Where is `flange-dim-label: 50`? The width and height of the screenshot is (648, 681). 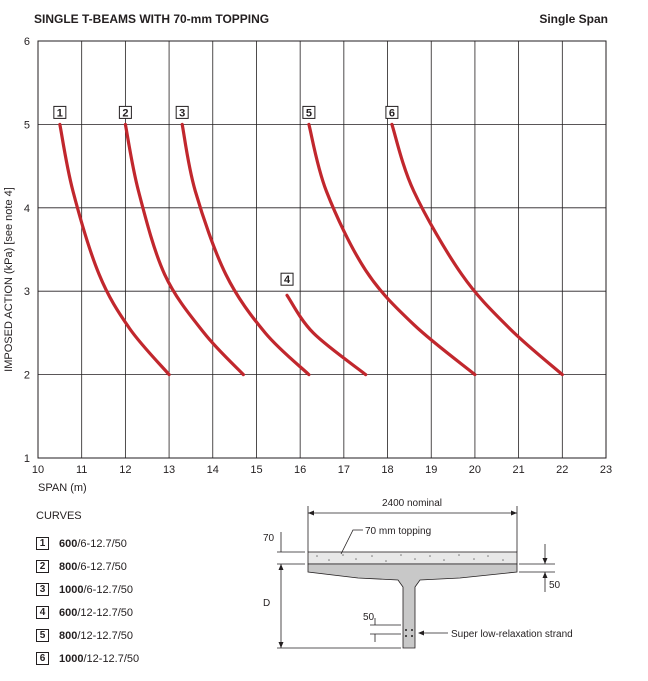
flange-dim-label: 50 is located at coordinates (555, 585).